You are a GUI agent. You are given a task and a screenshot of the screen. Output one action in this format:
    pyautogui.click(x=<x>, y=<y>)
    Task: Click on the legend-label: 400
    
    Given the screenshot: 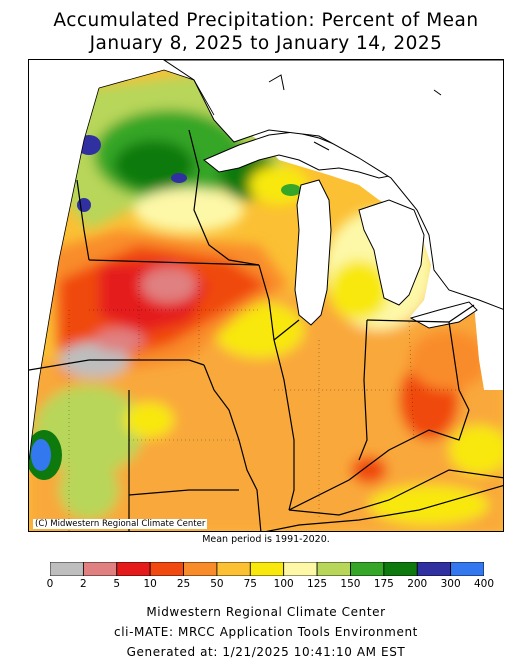 What is the action you would take?
    pyautogui.click(x=484, y=584)
    